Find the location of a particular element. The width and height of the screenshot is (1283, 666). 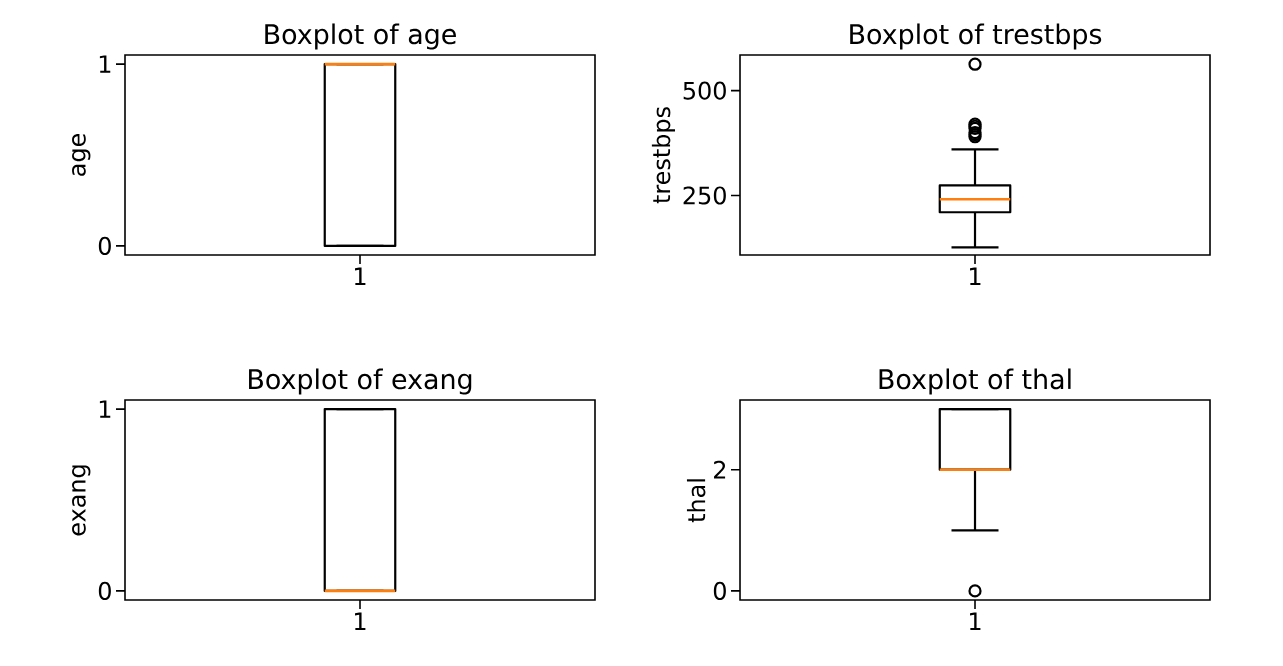

chart-title: Boxplot of age is located at coordinates (360, 36).